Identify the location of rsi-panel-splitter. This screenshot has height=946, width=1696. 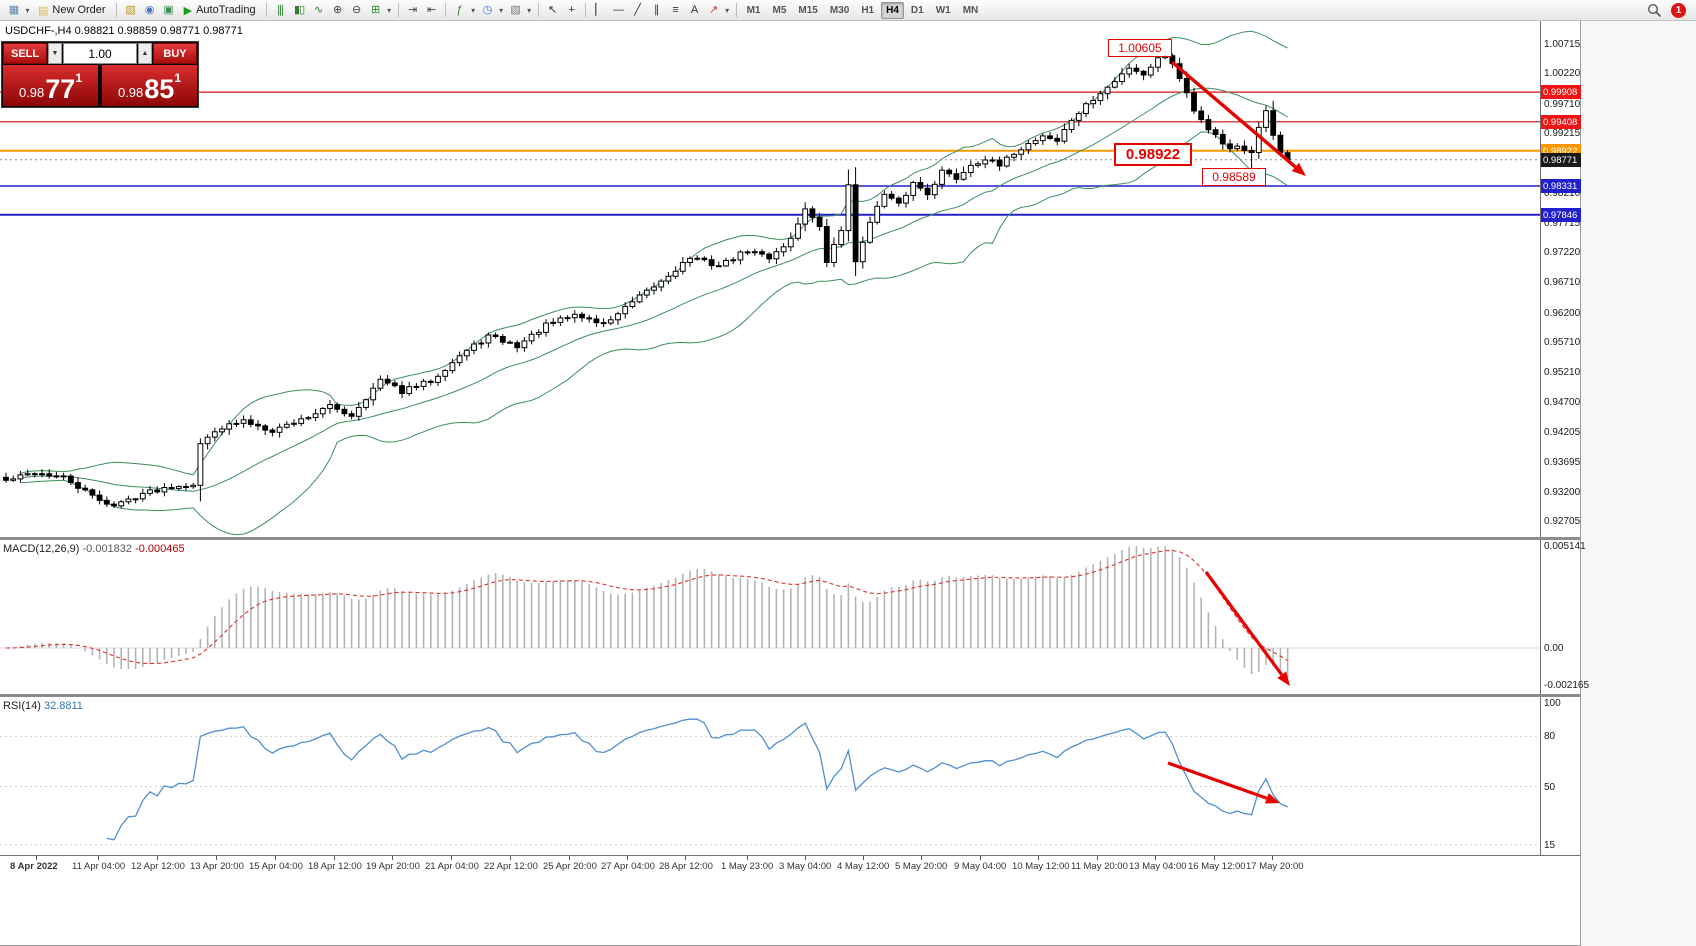
(790, 695).